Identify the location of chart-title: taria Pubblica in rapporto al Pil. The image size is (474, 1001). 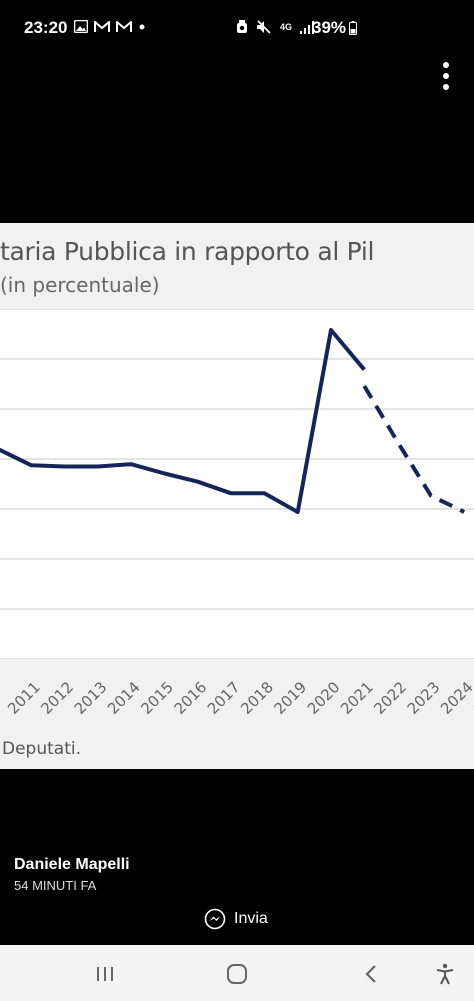
(187, 251).